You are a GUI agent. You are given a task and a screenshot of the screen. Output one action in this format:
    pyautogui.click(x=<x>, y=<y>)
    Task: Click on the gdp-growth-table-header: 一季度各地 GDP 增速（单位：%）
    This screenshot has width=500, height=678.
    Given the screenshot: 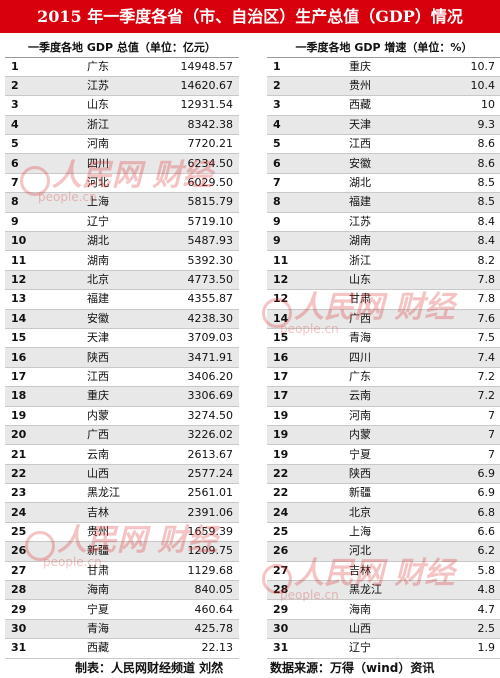 What is the action you would take?
    pyautogui.click(x=383, y=48)
    